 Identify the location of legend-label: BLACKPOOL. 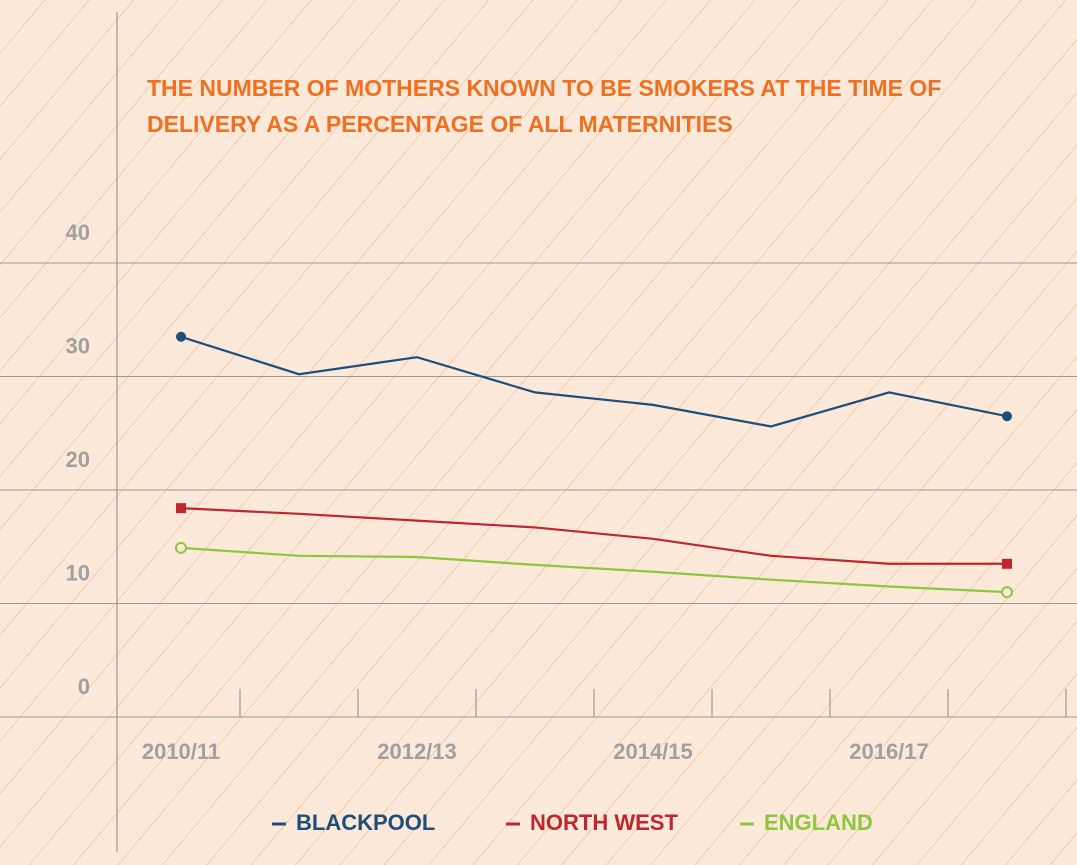
(365, 822).